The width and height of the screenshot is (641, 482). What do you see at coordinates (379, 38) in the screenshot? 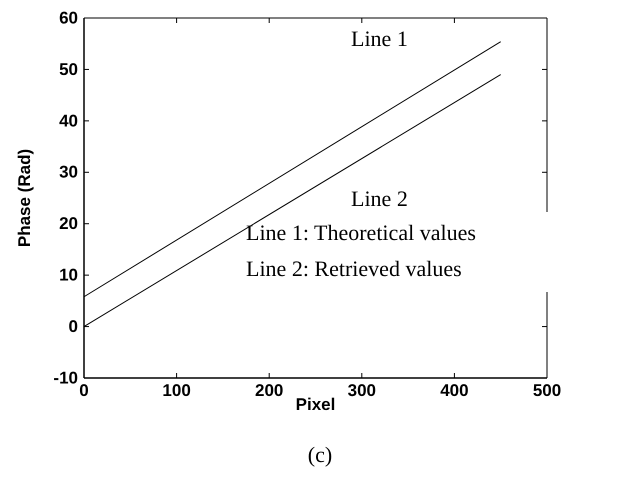
I see `annotation: Line 1` at bounding box center [379, 38].